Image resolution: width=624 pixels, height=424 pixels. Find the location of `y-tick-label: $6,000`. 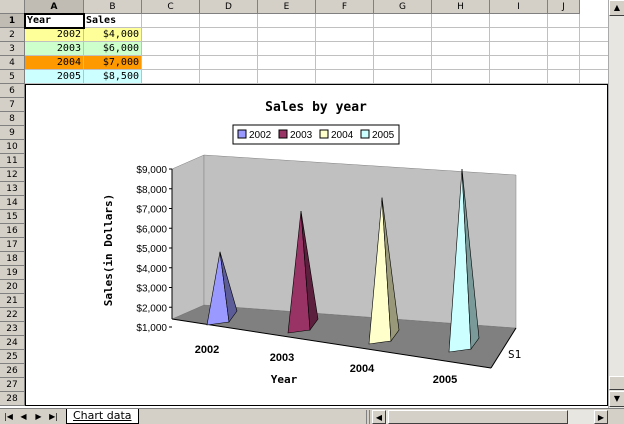

y-tick-label: $6,000 is located at coordinates (151, 229).